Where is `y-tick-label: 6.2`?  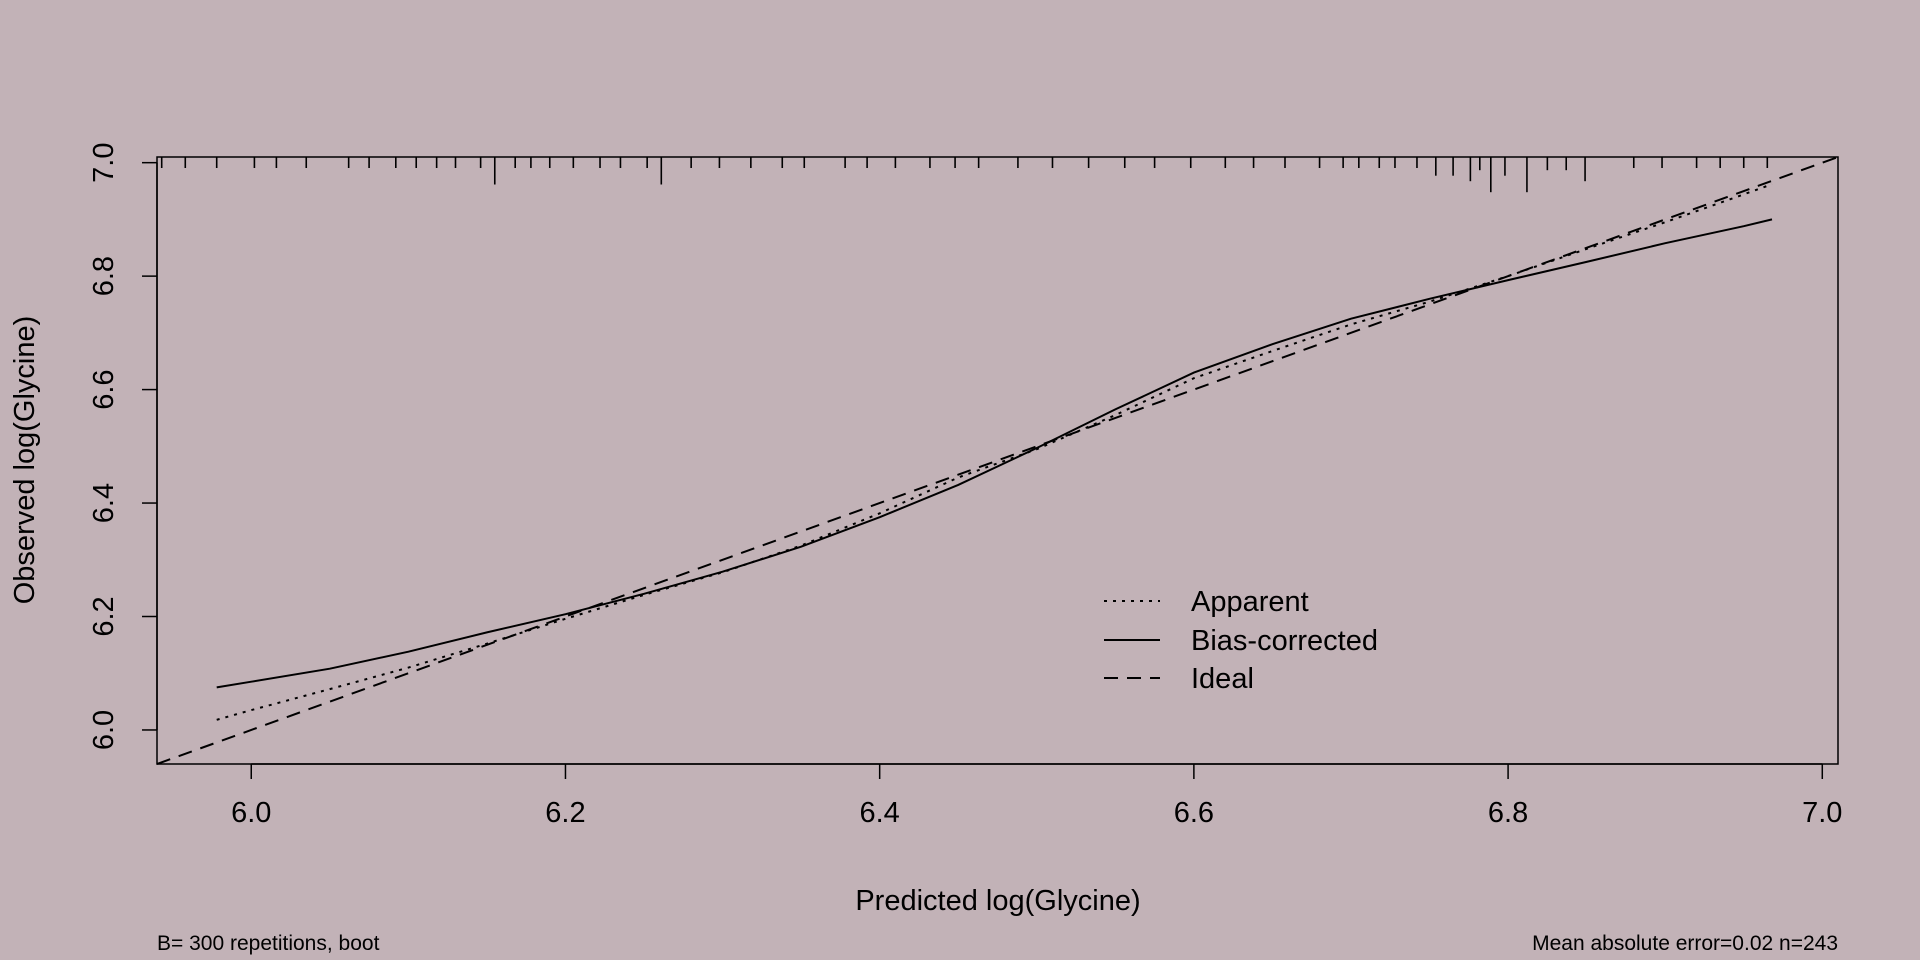 y-tick-label: 6.2 is located at coordinates (104, 616).